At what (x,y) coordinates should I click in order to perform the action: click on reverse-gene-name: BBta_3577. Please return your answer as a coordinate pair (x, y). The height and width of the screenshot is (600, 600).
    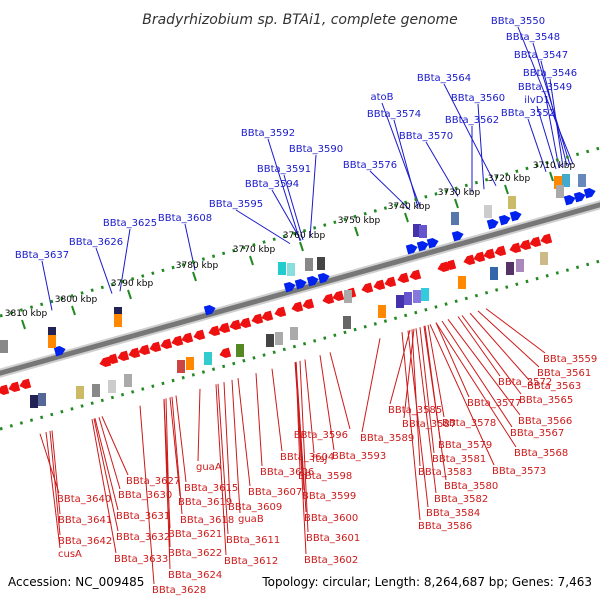
    Looking at the image, I should click on (494, 403).